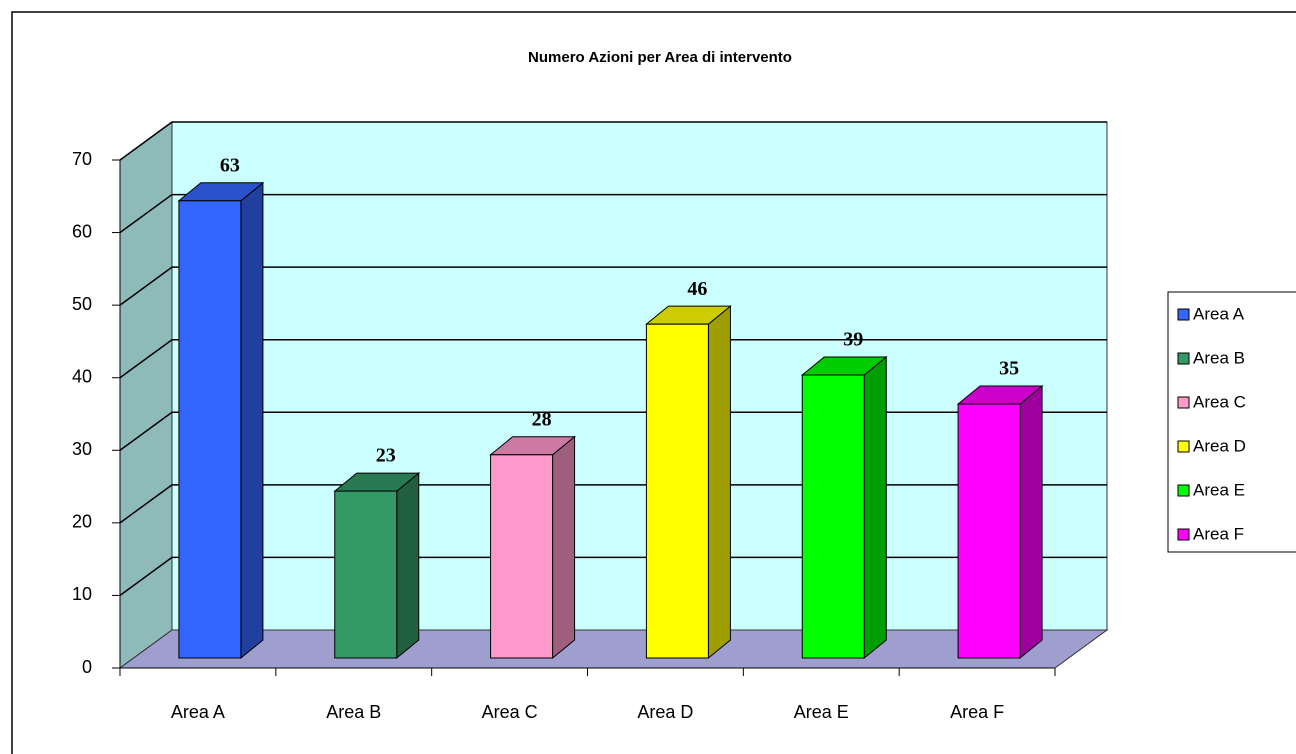 This screenshot has width=1296, height=754. Describe the element at coordinates (665, 712) in the screenshot. I see `x-tick-label: Area D` at that location.